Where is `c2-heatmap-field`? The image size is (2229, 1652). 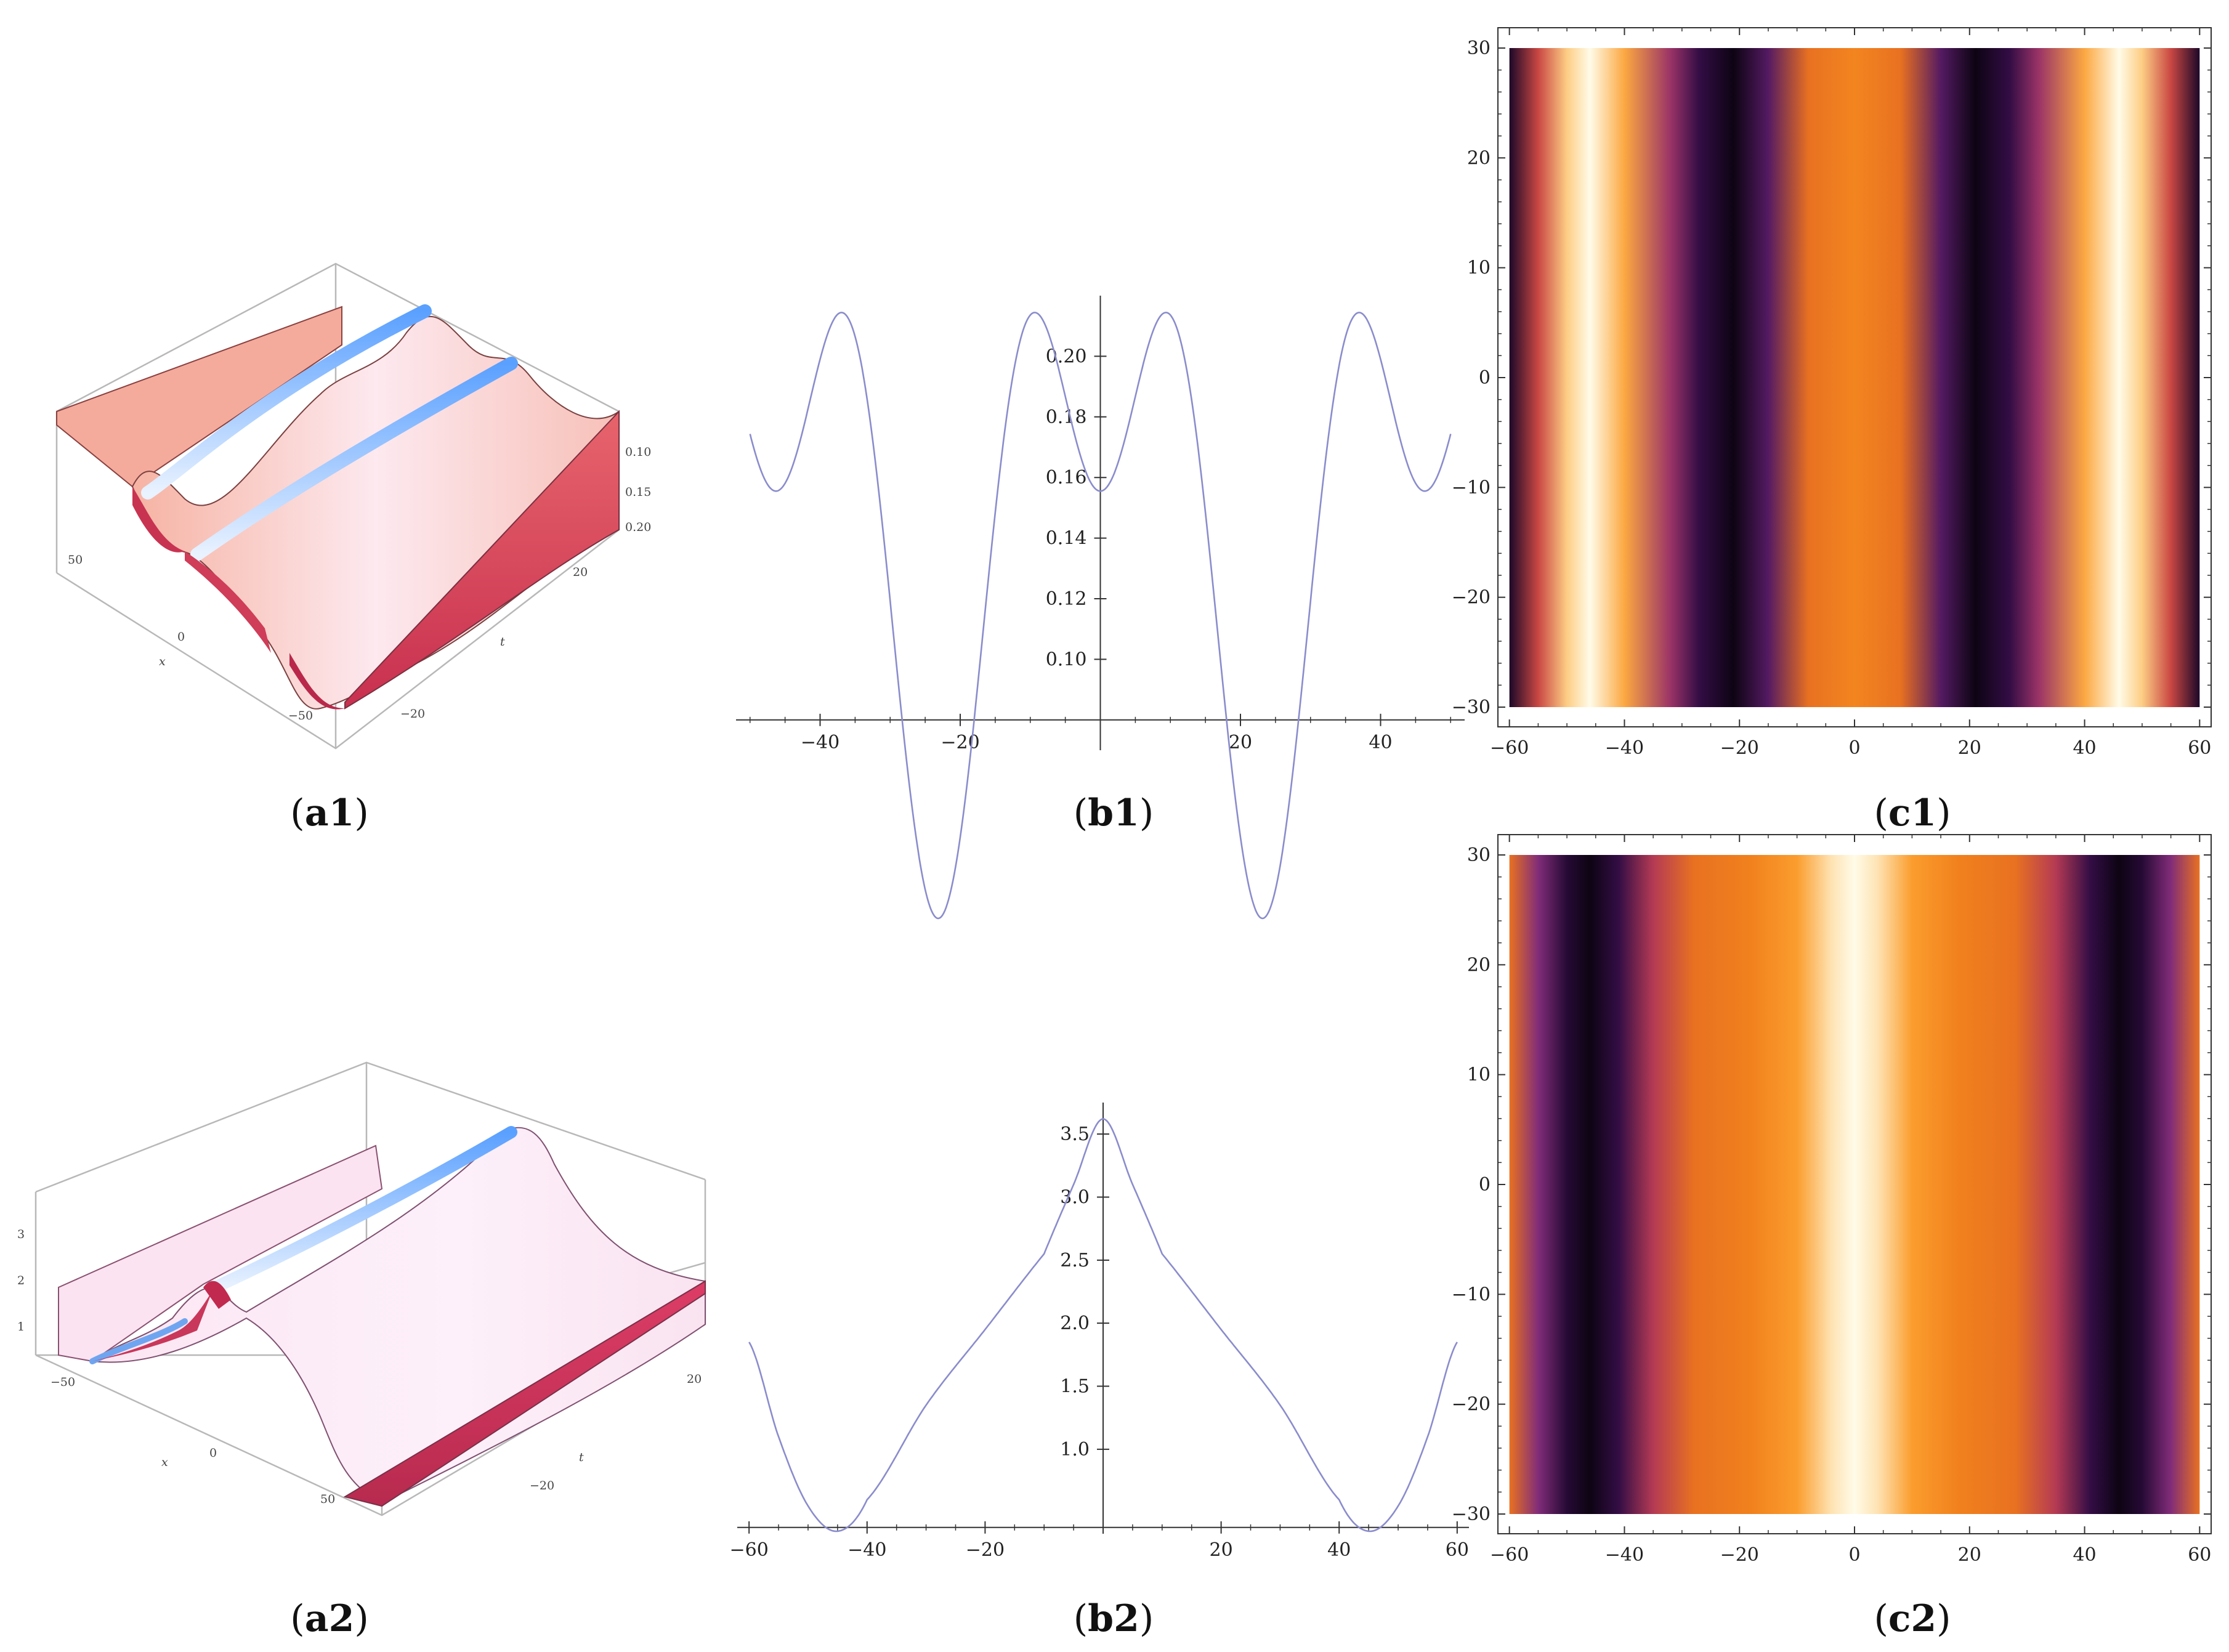 c2-heatmap-field is located at coordinates (1854, 1185).